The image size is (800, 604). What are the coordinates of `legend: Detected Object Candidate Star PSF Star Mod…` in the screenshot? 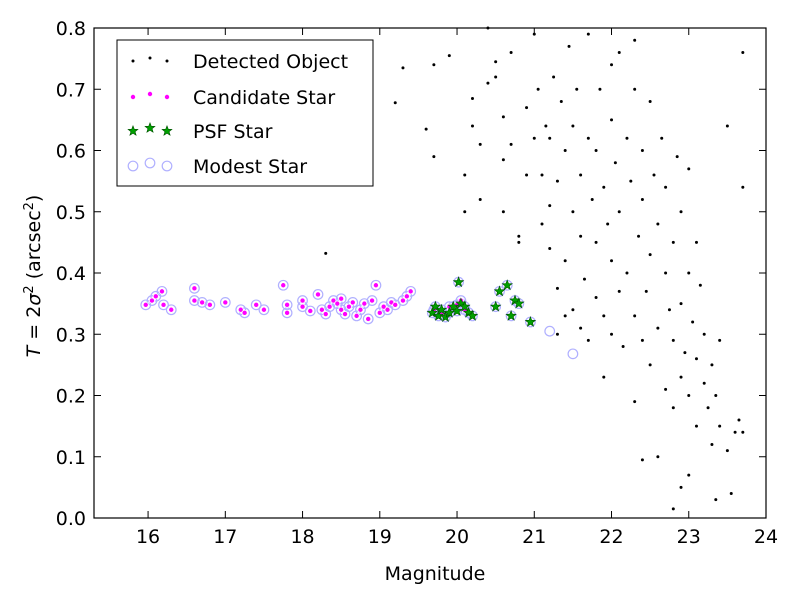 It's located at (245, 113).